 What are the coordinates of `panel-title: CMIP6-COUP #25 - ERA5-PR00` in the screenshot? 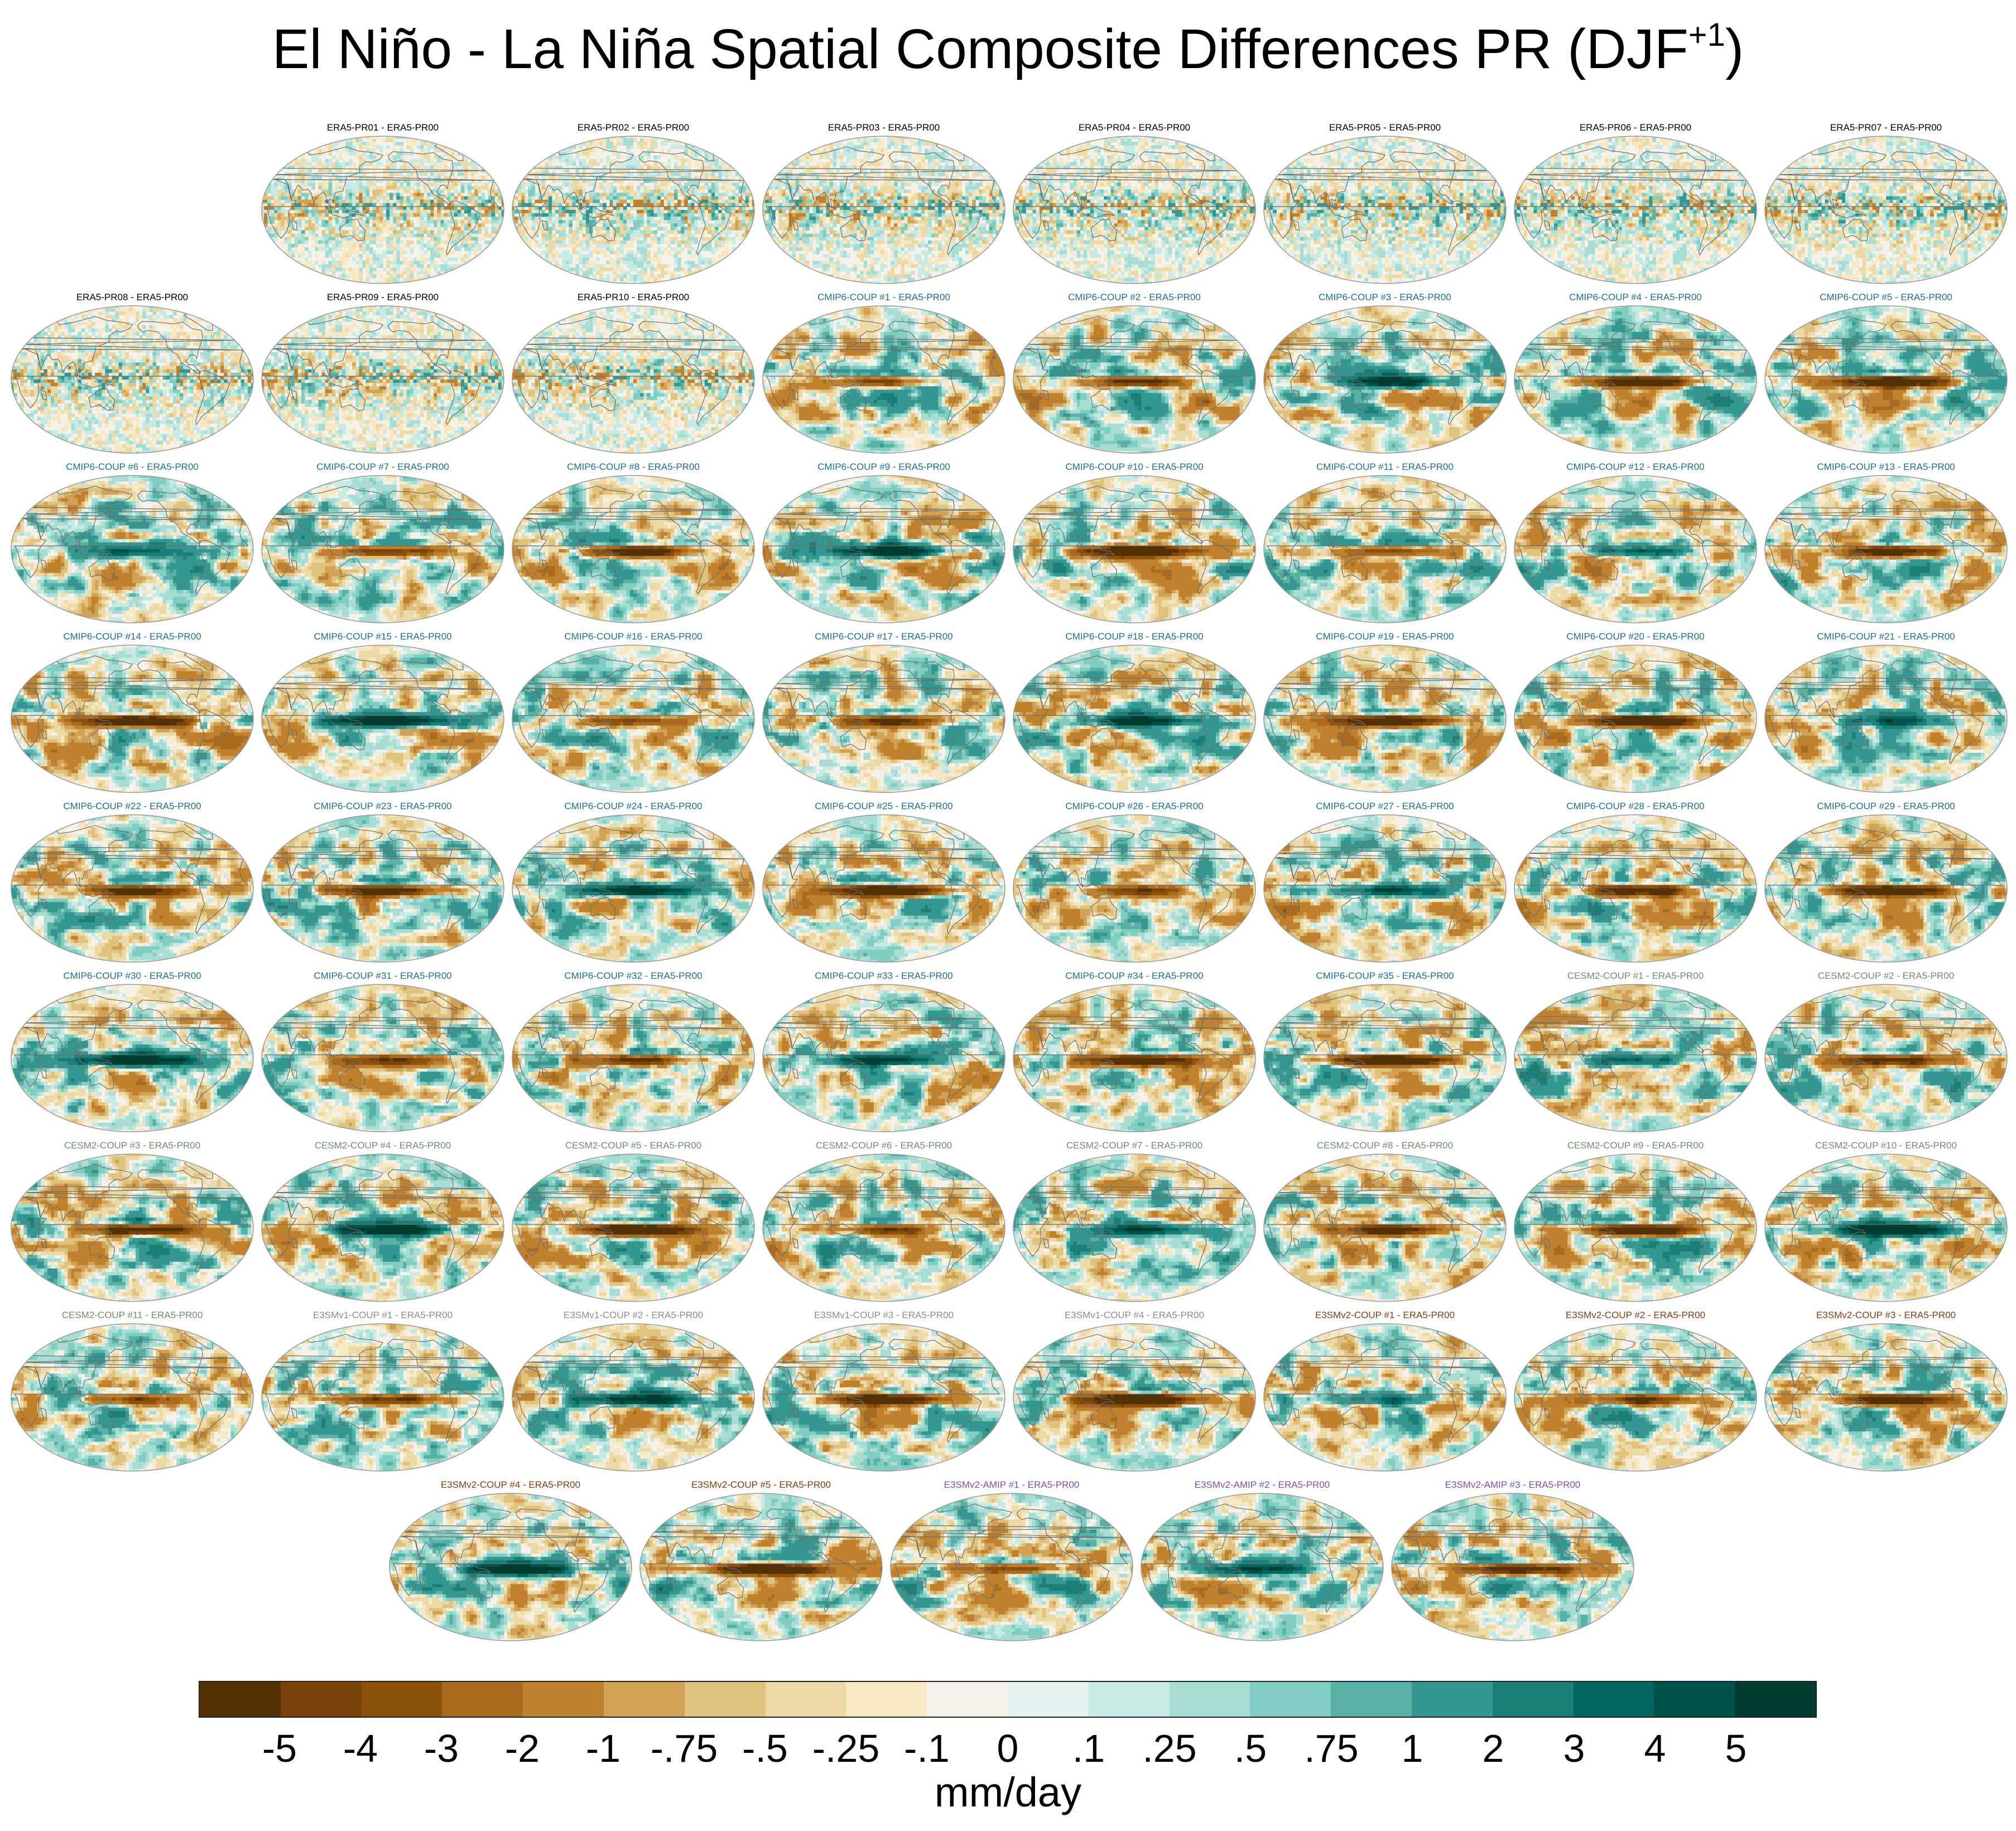 It's located at (883, 807).